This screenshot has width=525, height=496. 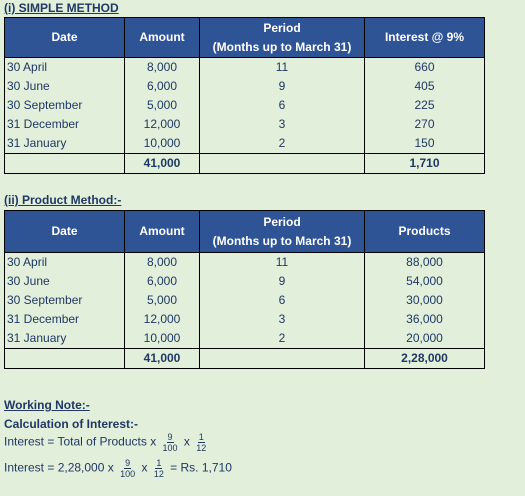 What do you see at coordinates (244, 358) in the screenshot?
I see `total-row: 41,000 2,28,000` at bounding box center [244, 358].